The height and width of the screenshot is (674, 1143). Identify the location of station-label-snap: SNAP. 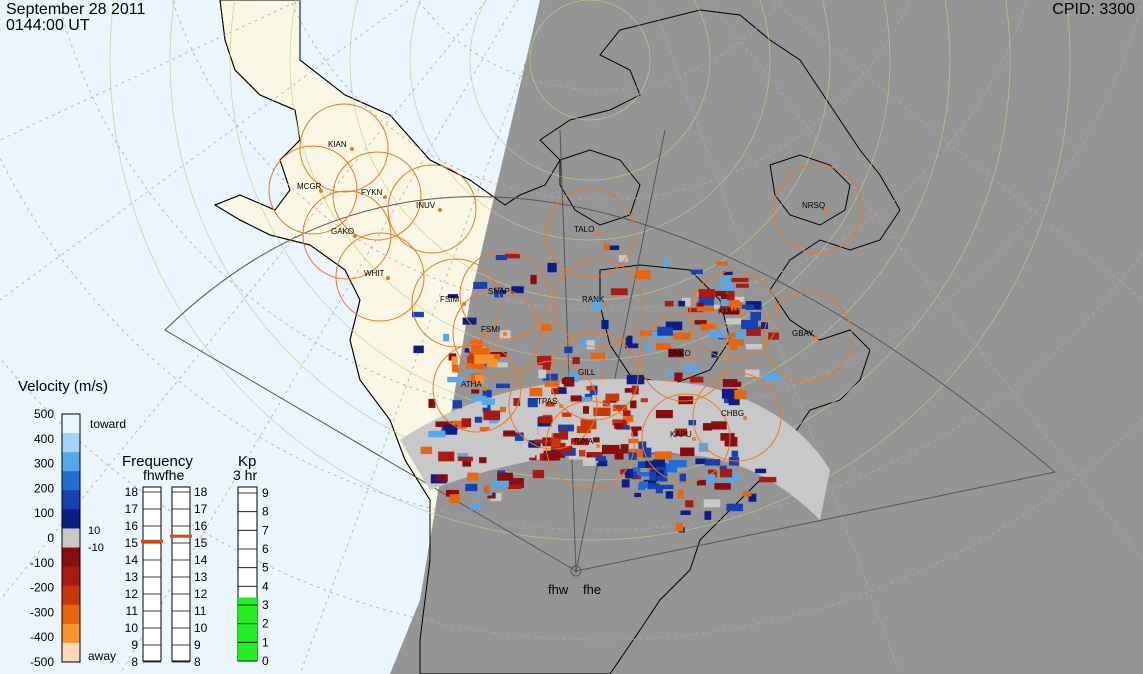
(499, 291).